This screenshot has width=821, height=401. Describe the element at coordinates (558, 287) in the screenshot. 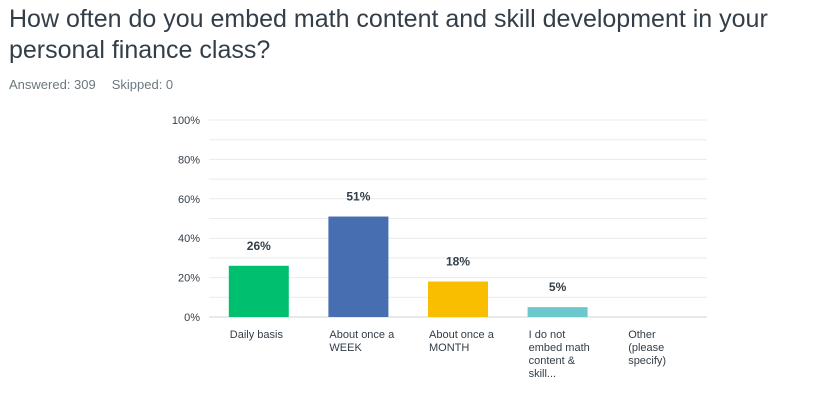

I see `data-label: 5%` at that location.